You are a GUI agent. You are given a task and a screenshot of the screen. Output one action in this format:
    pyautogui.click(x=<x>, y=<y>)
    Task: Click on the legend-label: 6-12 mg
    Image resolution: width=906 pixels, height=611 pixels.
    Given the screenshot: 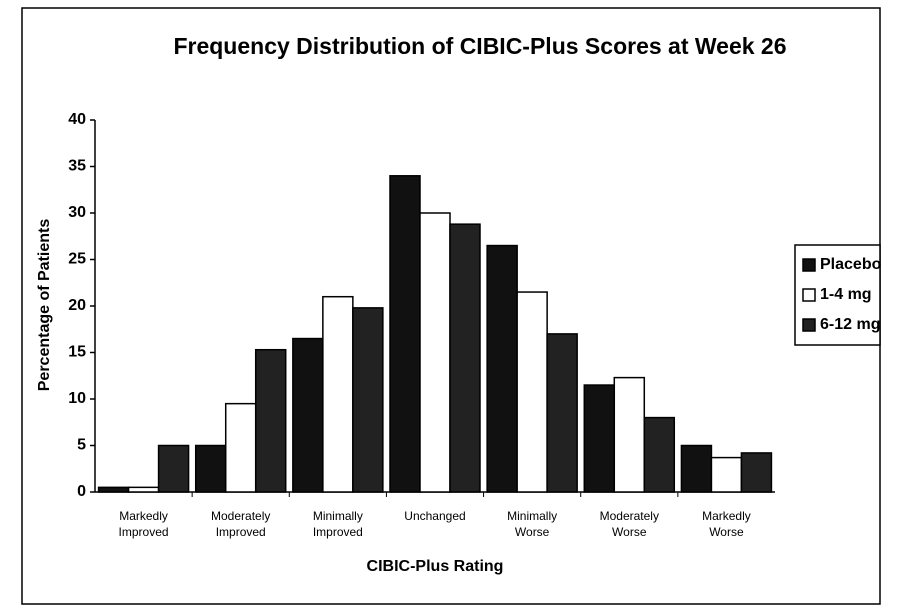 What is the action you would take?
    pyautogui.click(x=850, y=324)
    